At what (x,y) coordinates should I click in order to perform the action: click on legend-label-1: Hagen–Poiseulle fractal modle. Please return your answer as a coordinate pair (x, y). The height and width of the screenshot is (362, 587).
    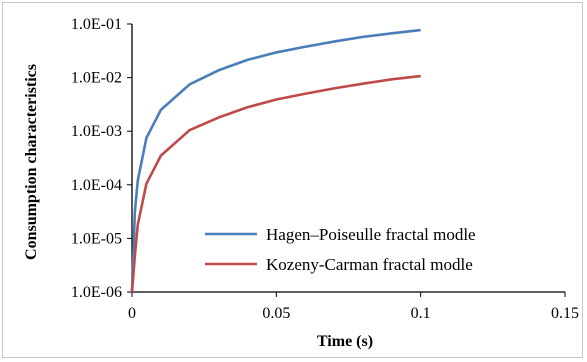
    Looking at the image, I should click on (371, 234).